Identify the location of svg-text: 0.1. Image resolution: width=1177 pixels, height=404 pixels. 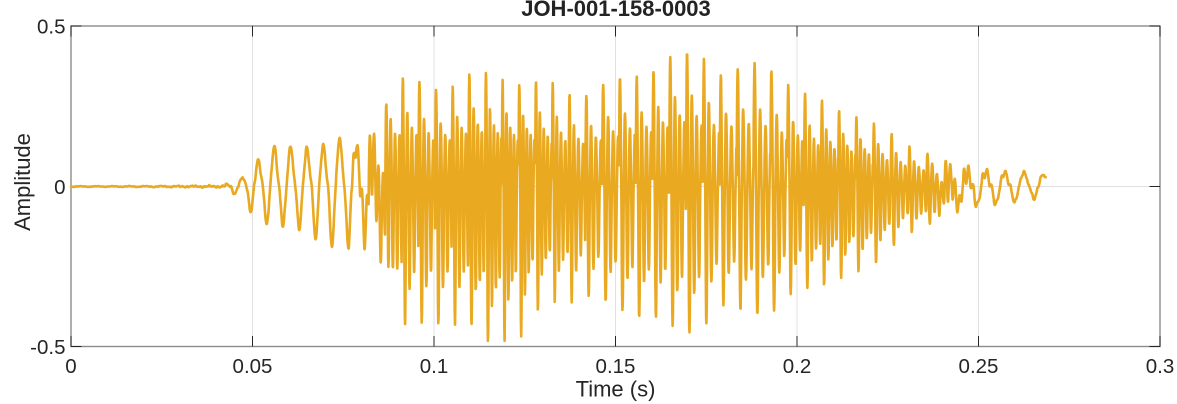
(434, 366).